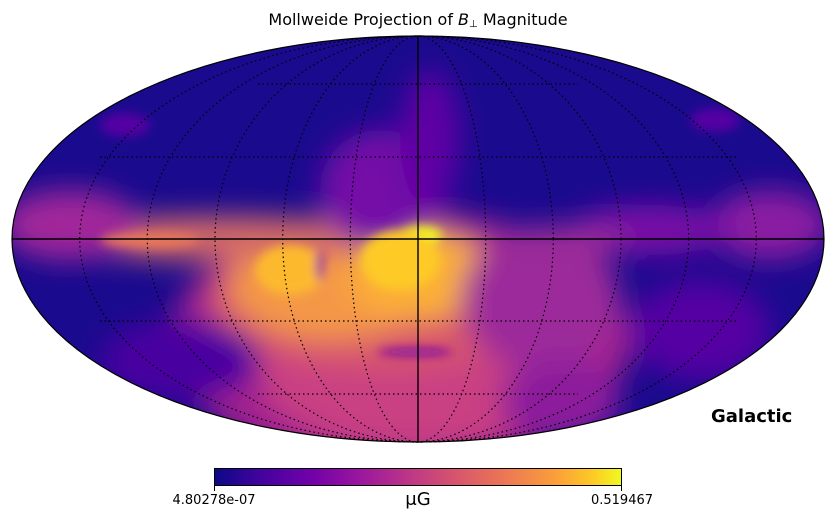  Describe the element at coordinates (621, 488) in the screenshot. I see `colorbar-max-tick` at that location.